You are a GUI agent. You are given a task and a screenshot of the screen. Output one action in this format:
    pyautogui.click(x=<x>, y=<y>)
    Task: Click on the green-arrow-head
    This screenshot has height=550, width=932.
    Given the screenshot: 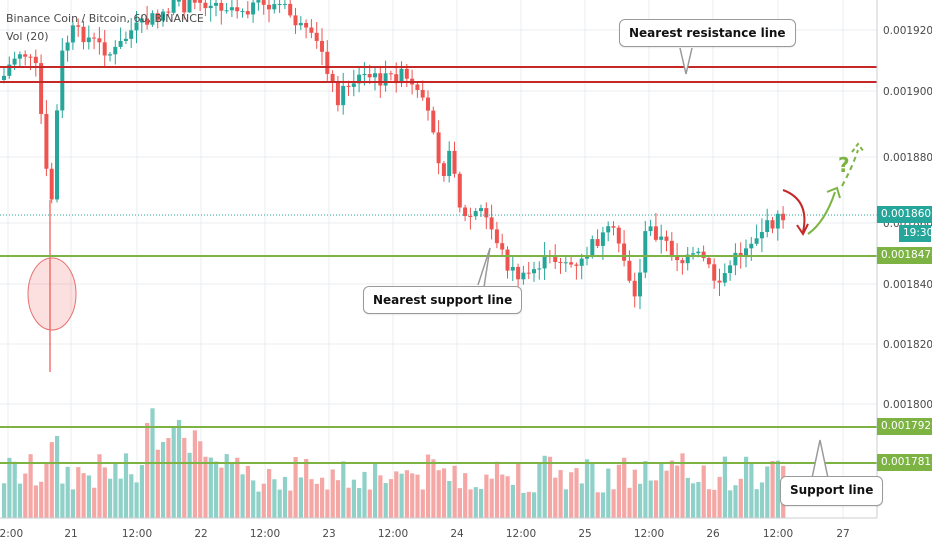 What is the action you would take?
    pyautogui.click(x=833, y=192)
    